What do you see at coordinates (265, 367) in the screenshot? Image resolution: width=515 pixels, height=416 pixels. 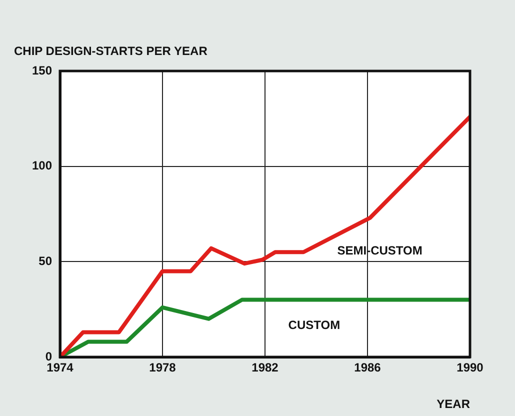 I see `x-tick-label: 1982` at bounding box center [265, 367].